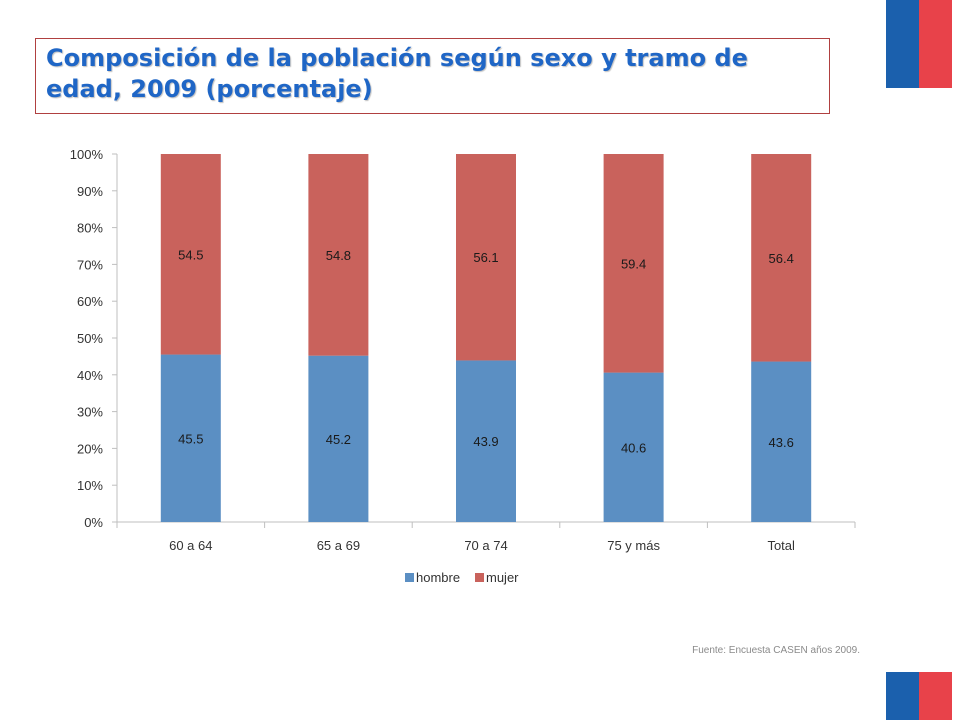 The width and height of the screenshot is (960, 720). I want to click on y-tick-label: 70%, so click(90, 264).